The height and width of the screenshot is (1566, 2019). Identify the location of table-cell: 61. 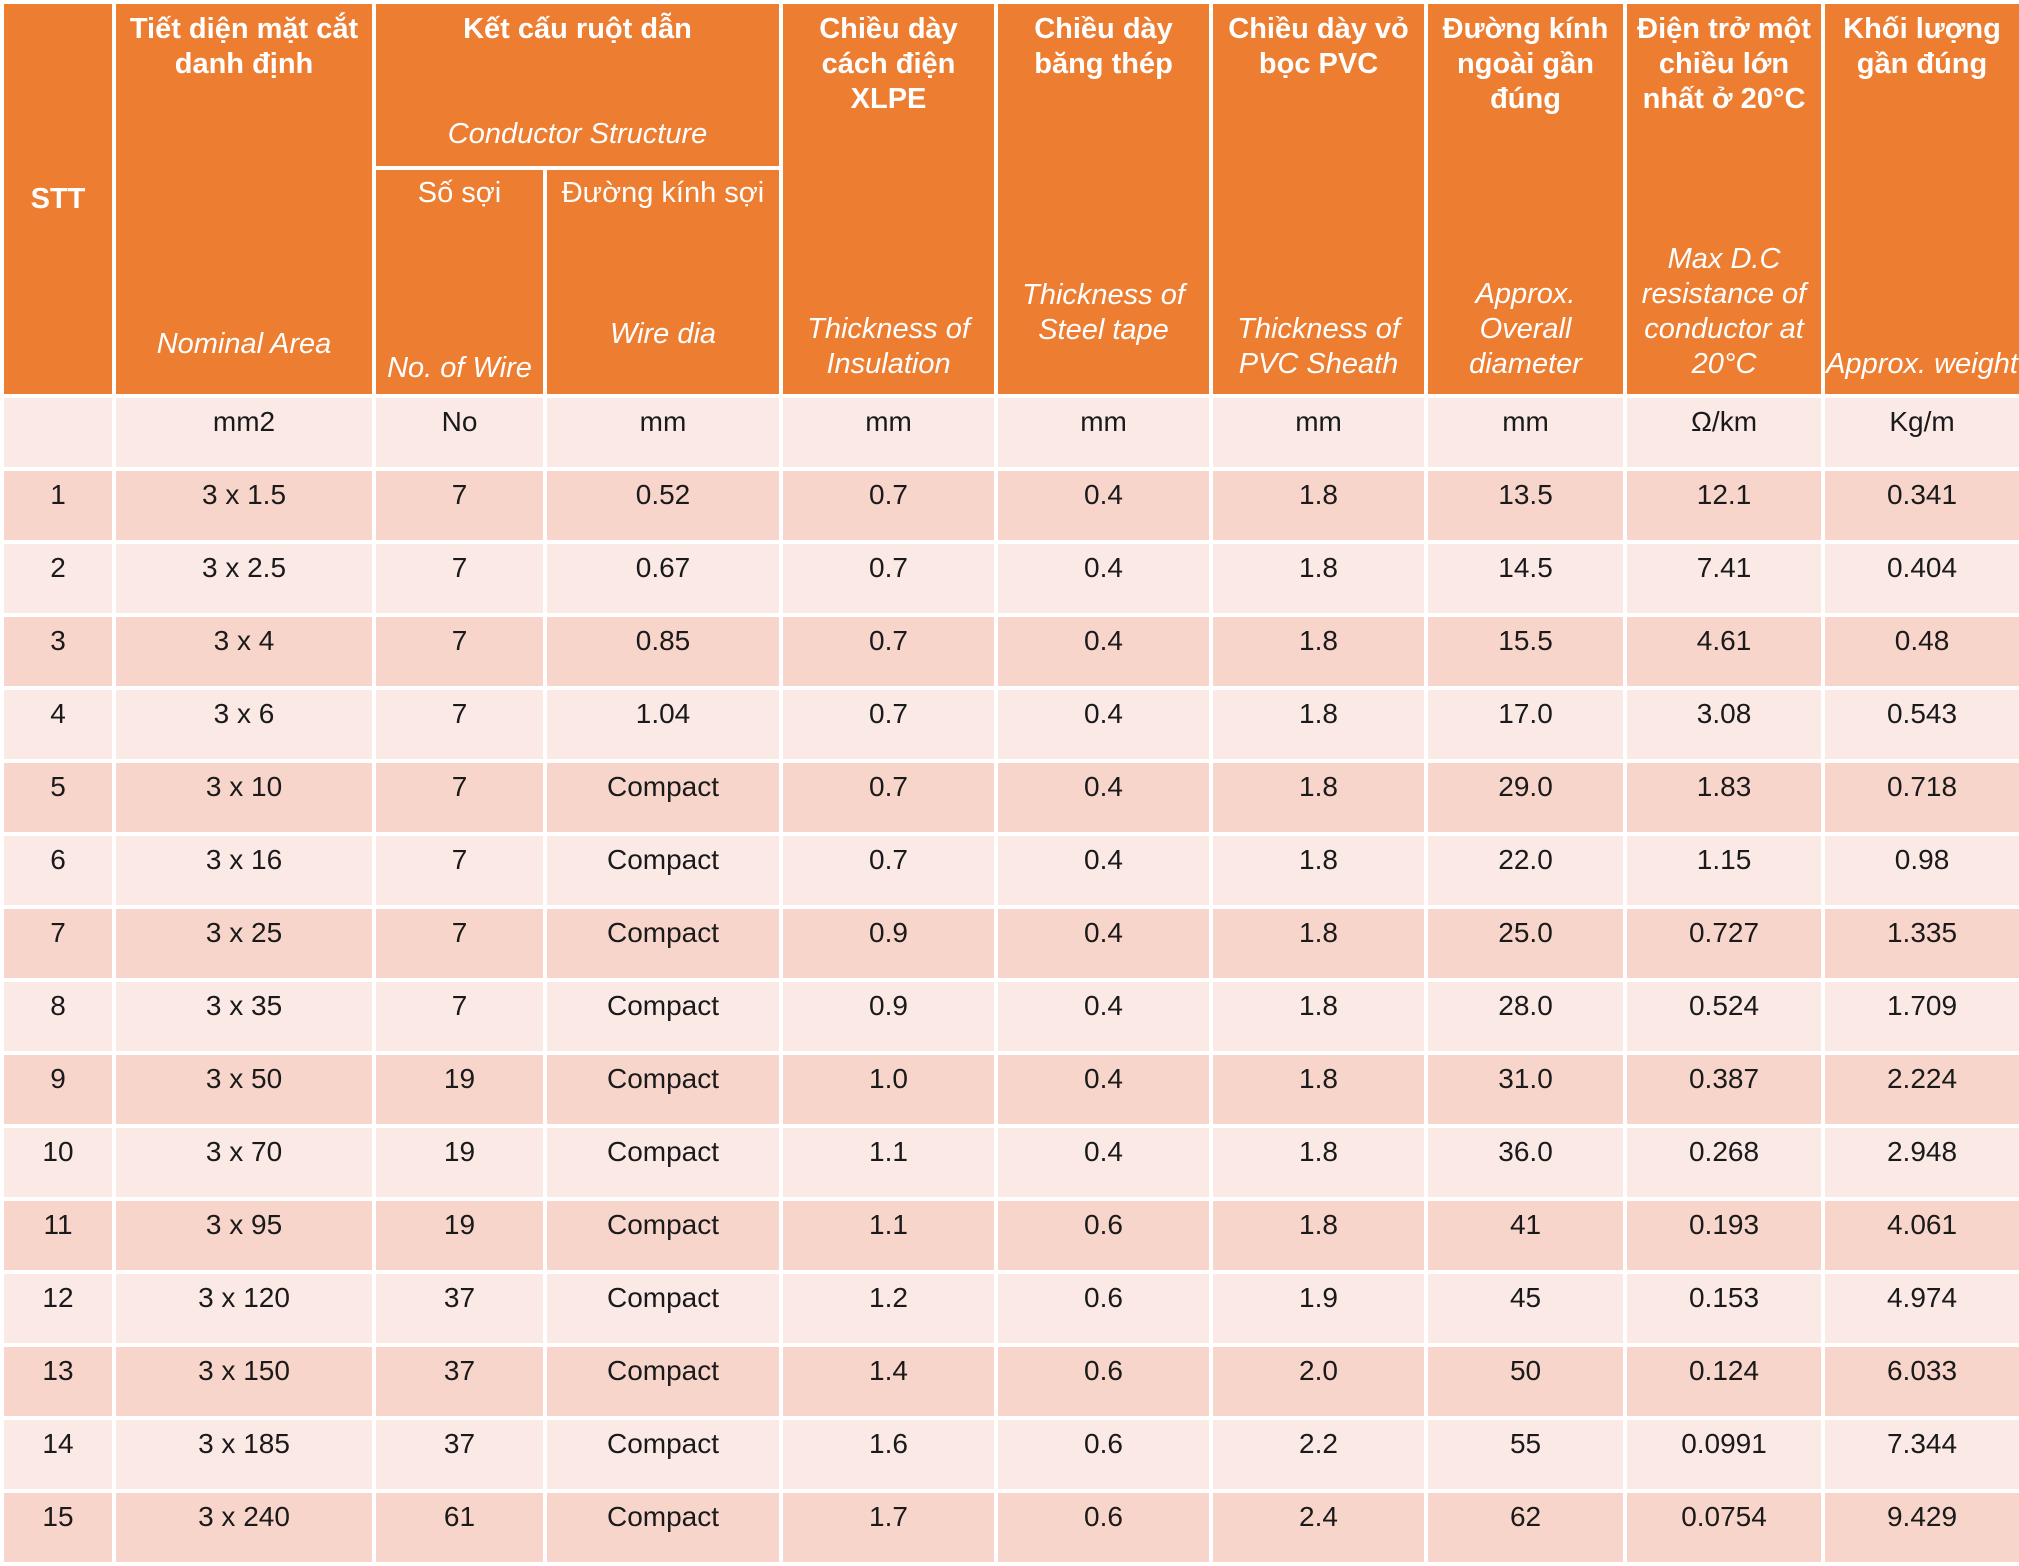
(459, 1527).